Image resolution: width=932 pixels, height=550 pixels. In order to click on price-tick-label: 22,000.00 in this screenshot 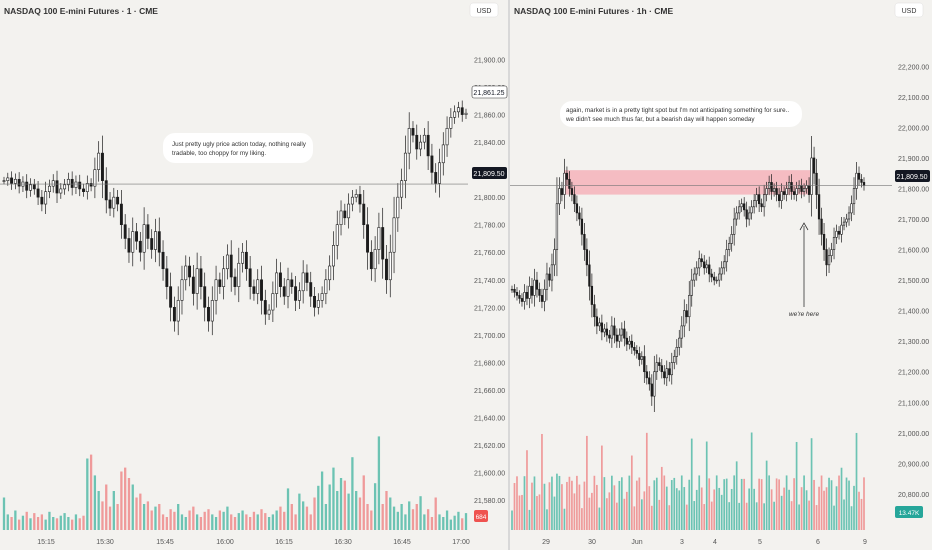, I will do `click(913, 128)`.